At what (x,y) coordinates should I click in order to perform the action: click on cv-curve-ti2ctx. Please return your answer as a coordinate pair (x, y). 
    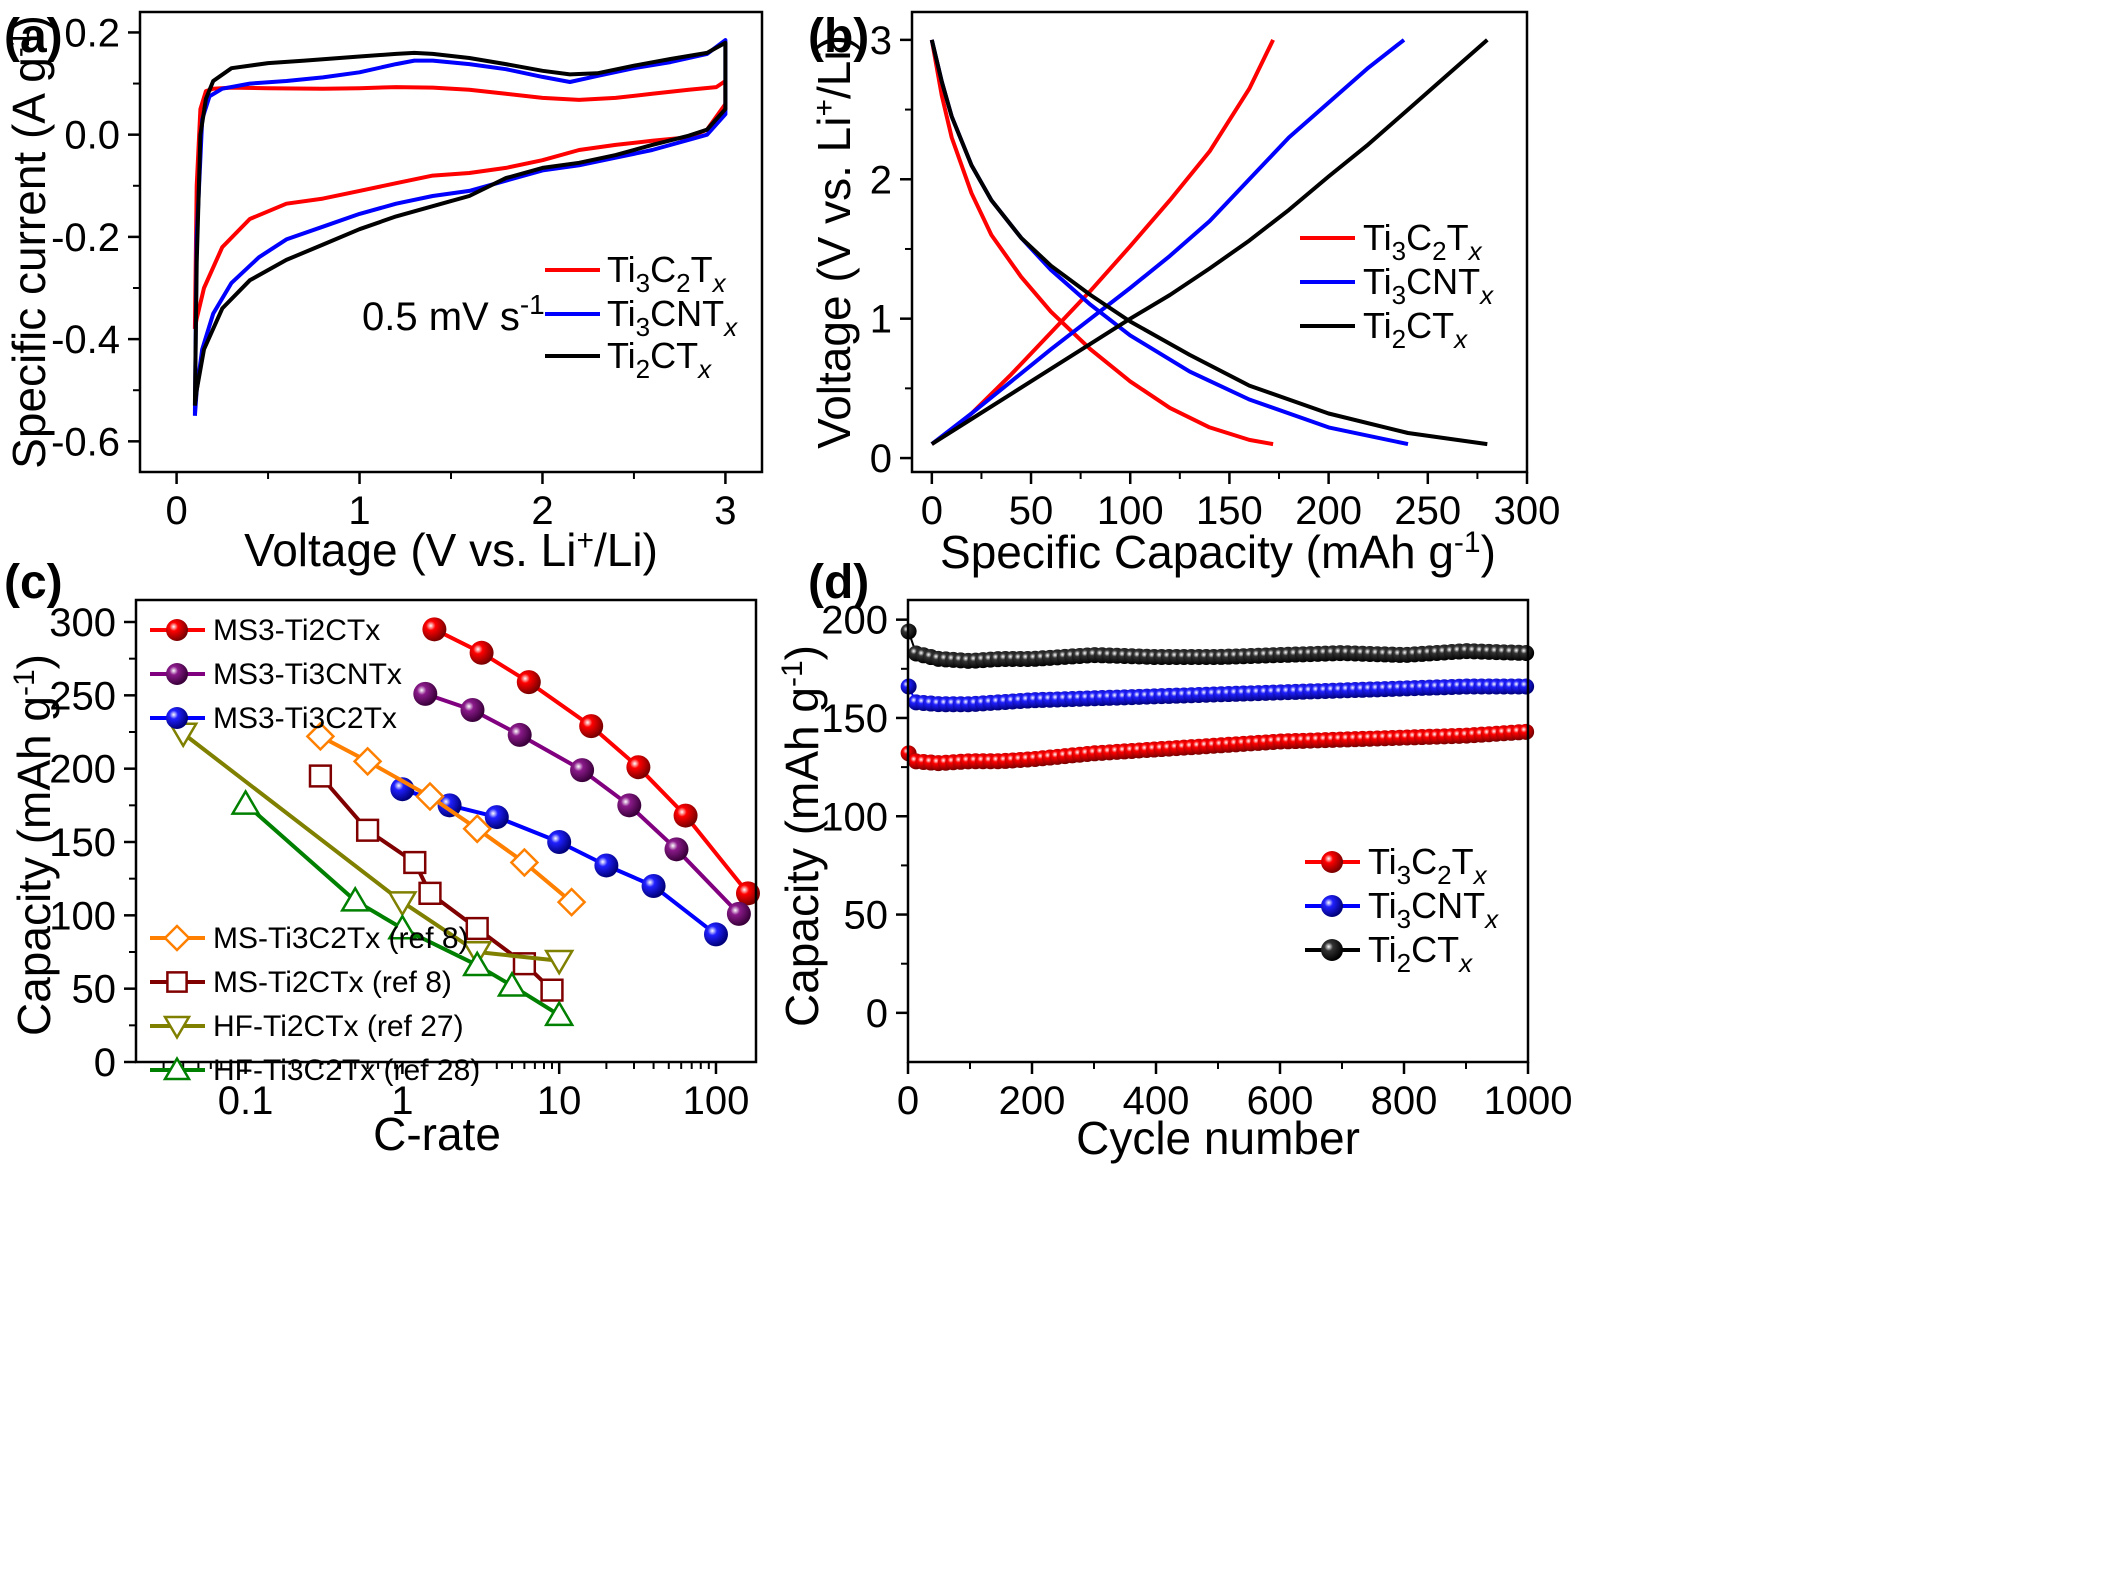
    Looking at the image, I should click on (460, 223).